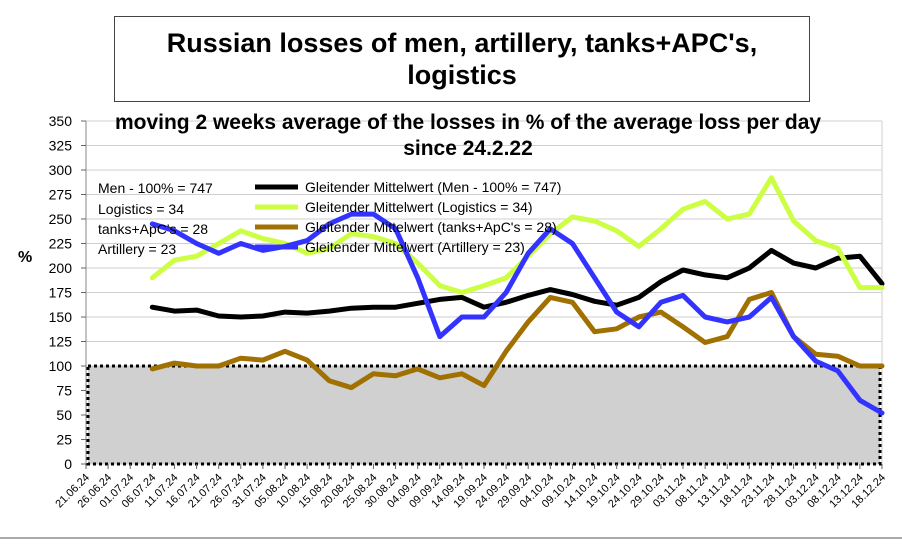 Image resolution: width=902 pixels, height=557 pixels. Describe the element at coordinates (61, 195) in the screenshot. I see `y-tick-label: 275` at that location.